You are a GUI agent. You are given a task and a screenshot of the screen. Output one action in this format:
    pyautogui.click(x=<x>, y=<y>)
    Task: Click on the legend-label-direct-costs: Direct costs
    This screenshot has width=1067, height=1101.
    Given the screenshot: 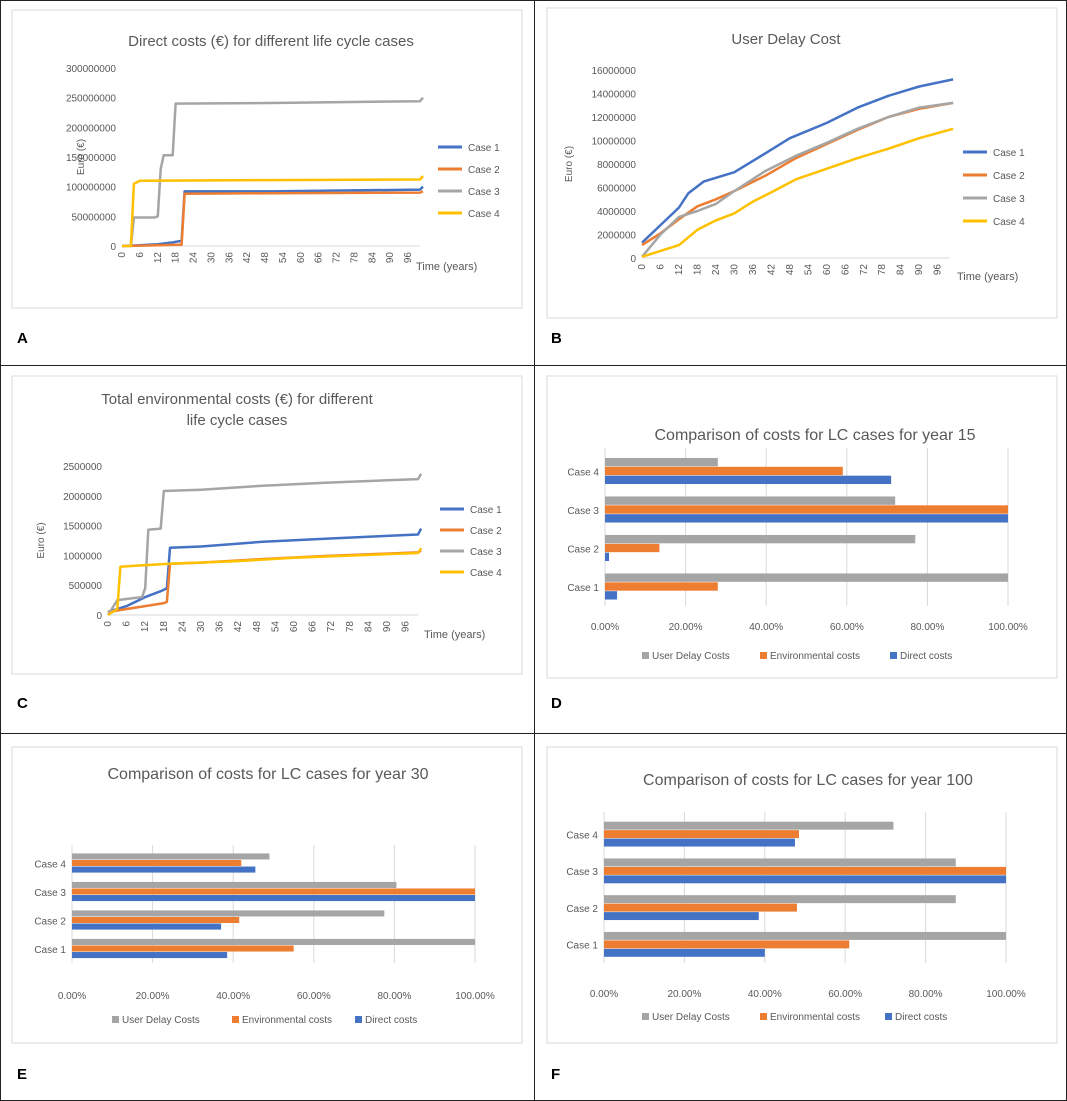 What is the action you would take?
    pyautogui.click(x=391, y=1020)
    